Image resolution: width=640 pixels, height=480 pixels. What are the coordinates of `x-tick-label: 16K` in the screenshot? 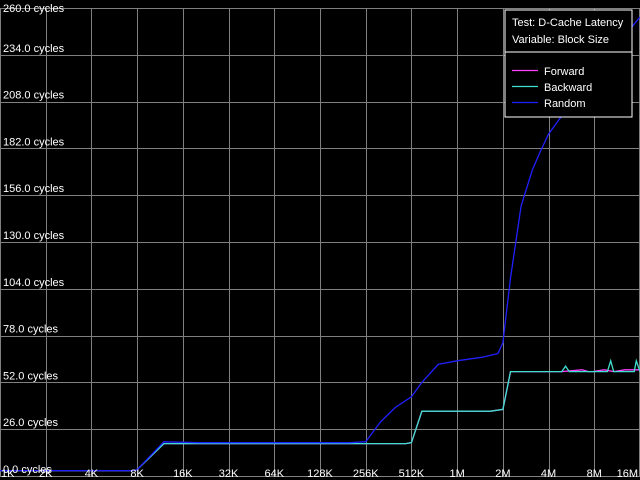 It's located at (183, 474).